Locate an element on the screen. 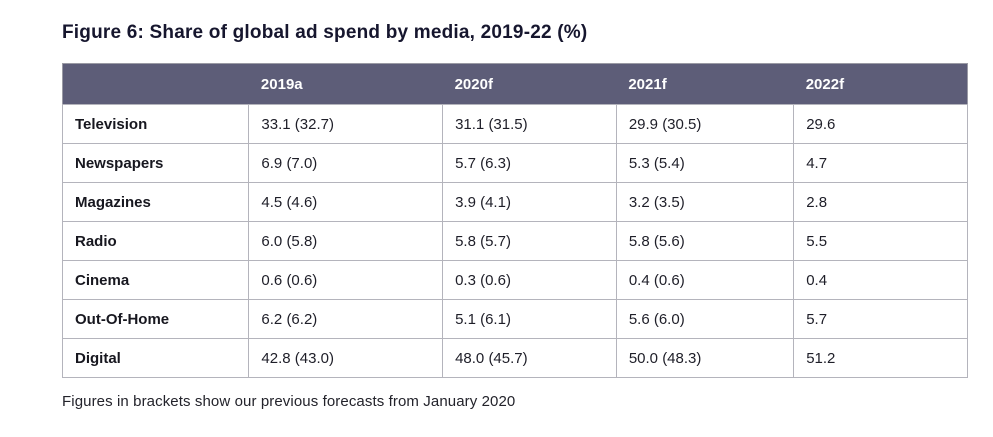  table-cell: 42.8 (43.0) is located at coordinates (346, 358).